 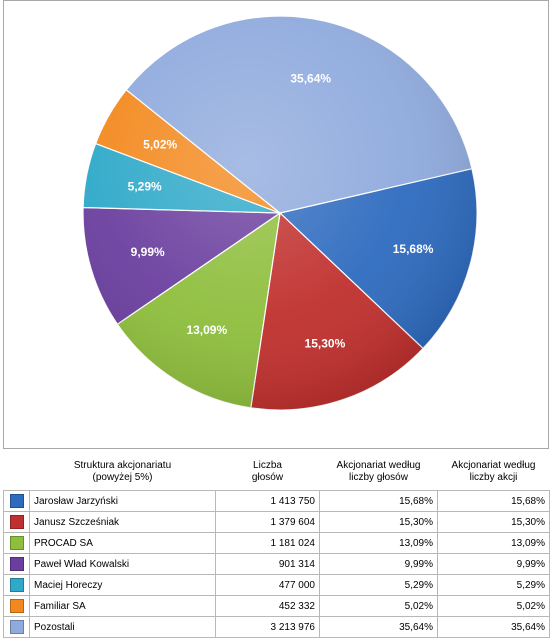 What do you see at coordinates (206, 330) in the screenshot?
I see `pie-data-label-3: 13,09%` at bounding box center [206, 330].